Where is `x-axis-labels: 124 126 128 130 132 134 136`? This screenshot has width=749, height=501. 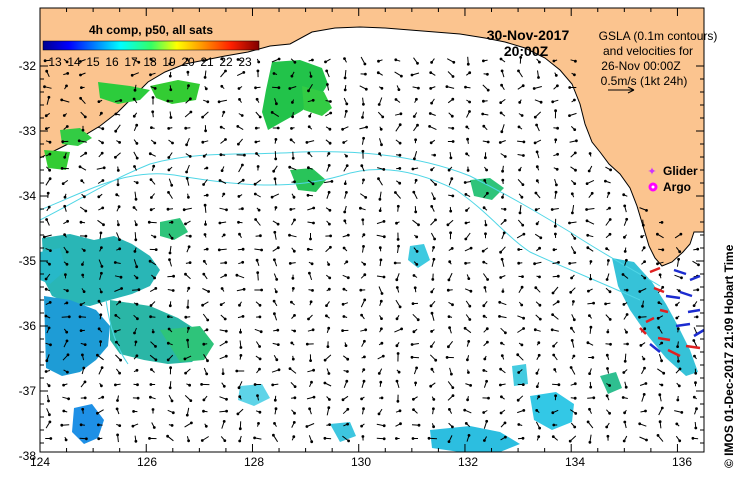 x-axis-labels: 124 126 128 130 132 134 136 is located at coordinates (361, 462).